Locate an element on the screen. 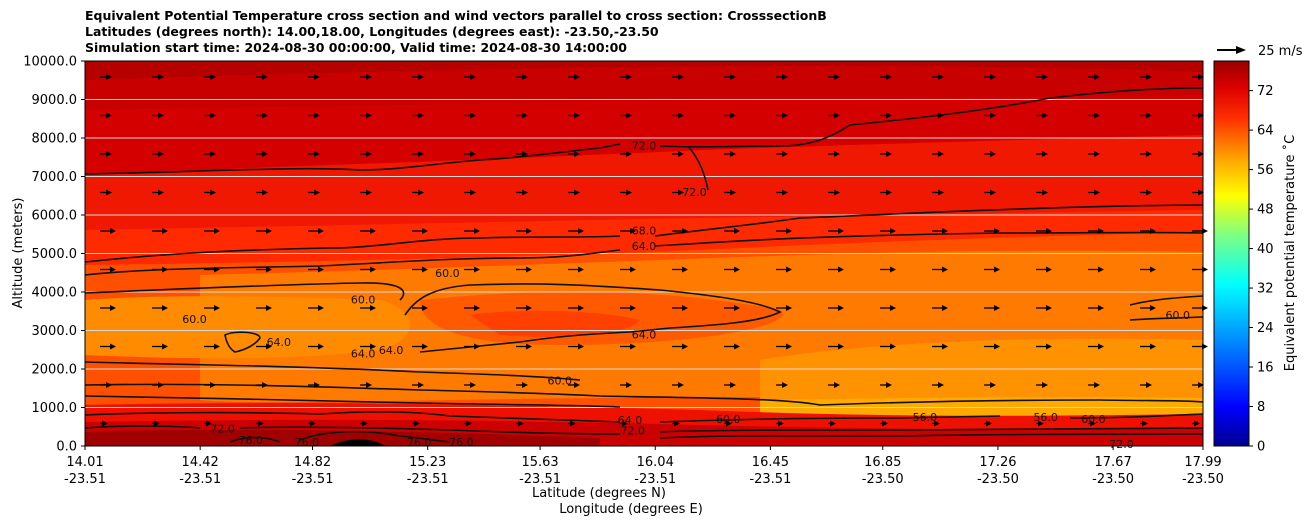  x-tick-label-lat: 16.45 is located at coordinates (770, 462).